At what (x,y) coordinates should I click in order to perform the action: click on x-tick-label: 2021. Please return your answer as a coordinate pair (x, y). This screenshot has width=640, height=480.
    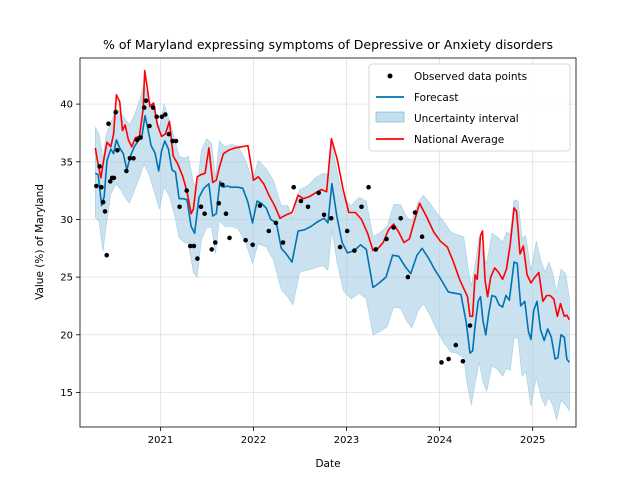
    Looking at the image, I should click on (160, 440).